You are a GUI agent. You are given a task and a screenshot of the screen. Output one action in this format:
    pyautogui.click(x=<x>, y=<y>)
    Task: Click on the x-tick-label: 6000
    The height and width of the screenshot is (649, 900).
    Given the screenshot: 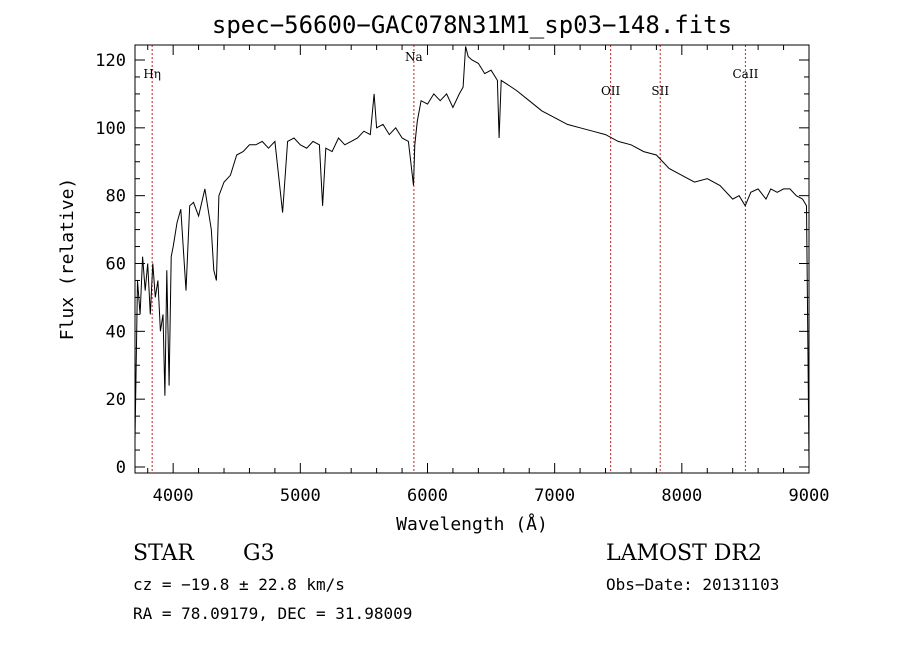 What is the action you would take?
    pyautogui.click(x=427, y=496)
    